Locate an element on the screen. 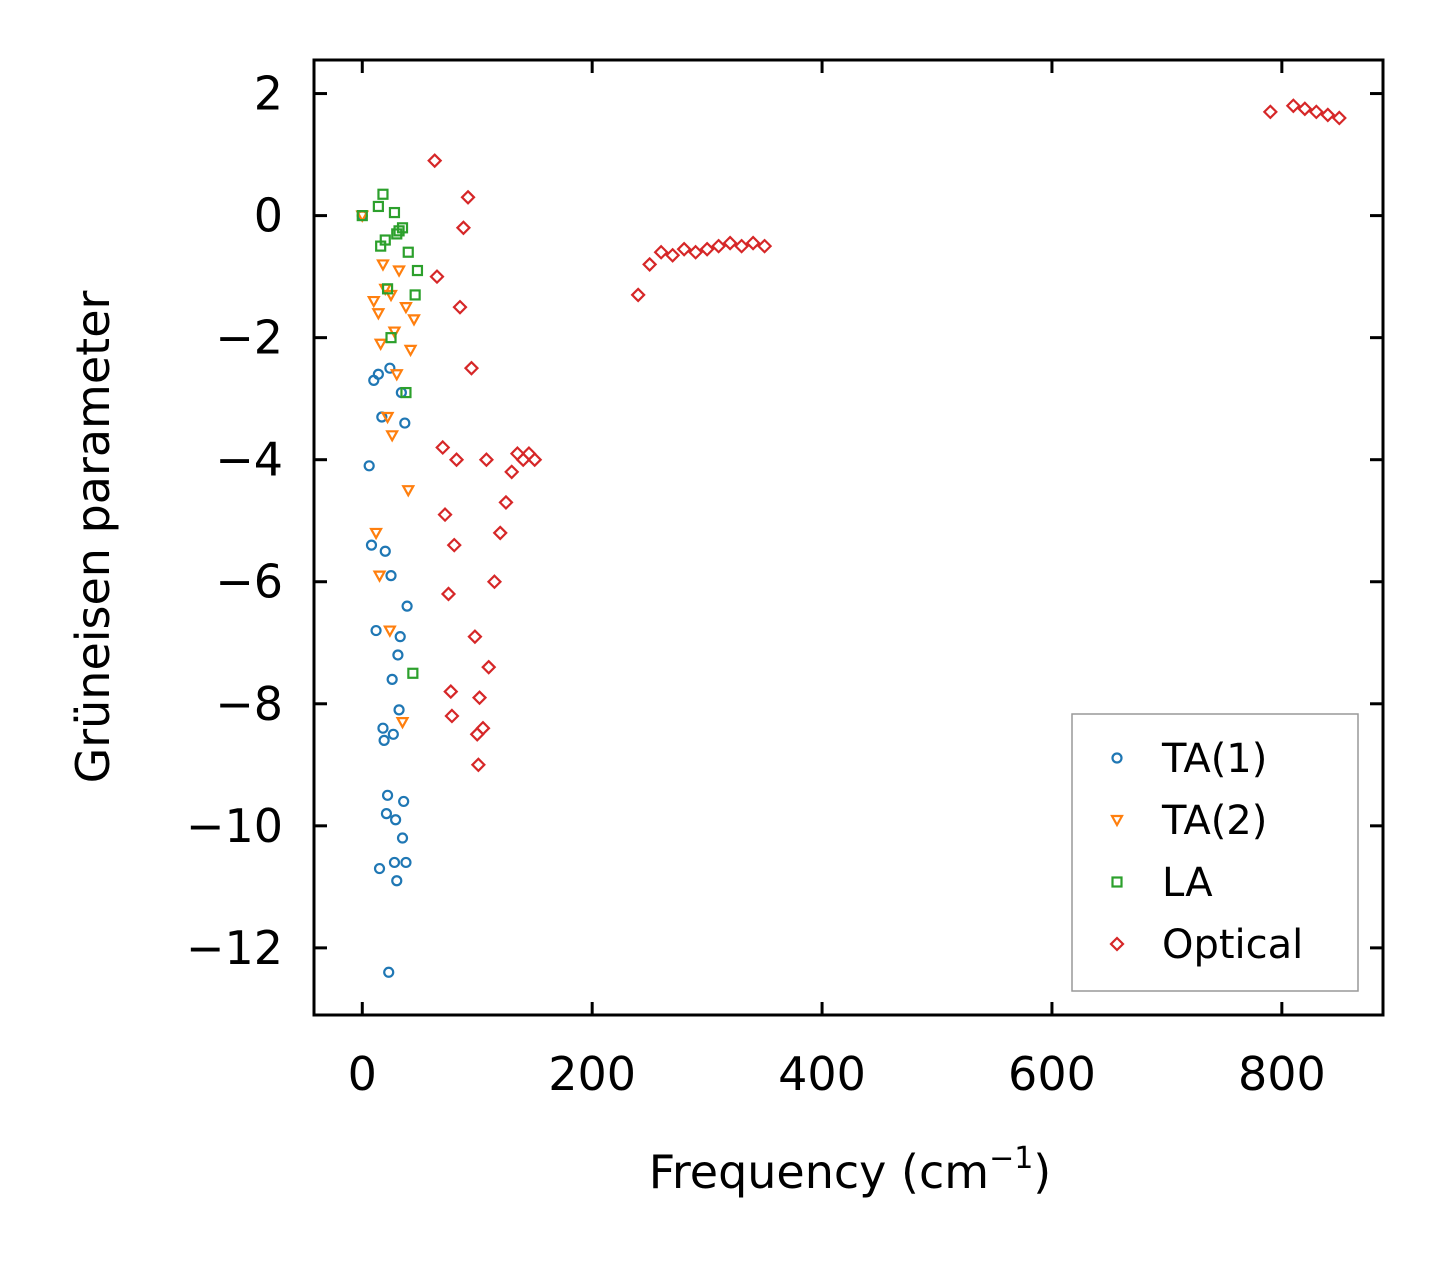 Image resolution: width=1443 pixels, height=1264 pixels. x-axis-title-main: Frequency (cm is located at coordinates (819, 1172).